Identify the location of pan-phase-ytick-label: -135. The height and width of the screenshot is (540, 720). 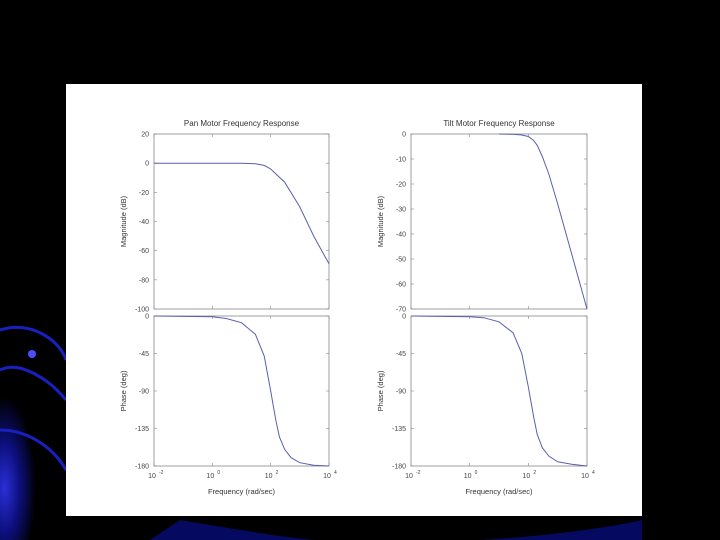
(142, 429).